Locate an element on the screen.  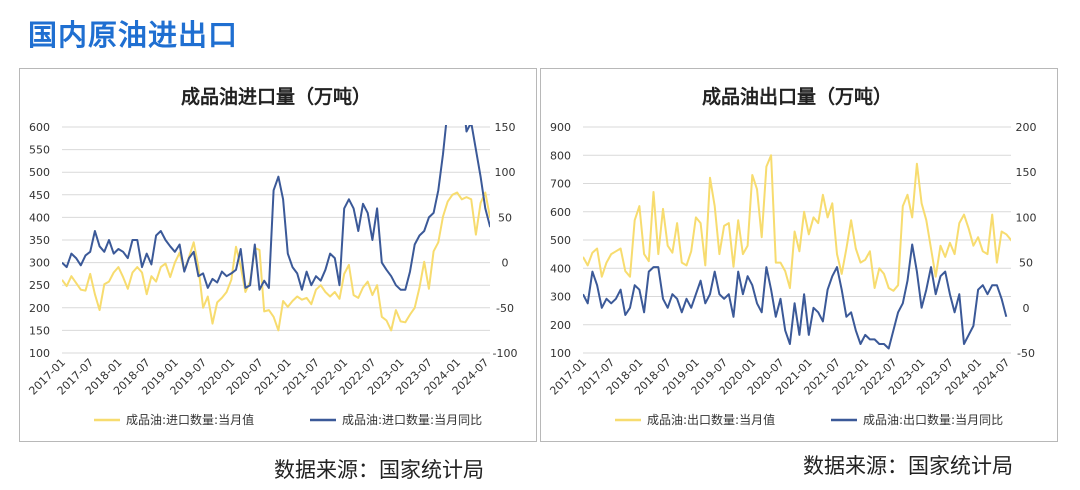
y-left-tick-label: 450 is located at coordinates (39, 195).